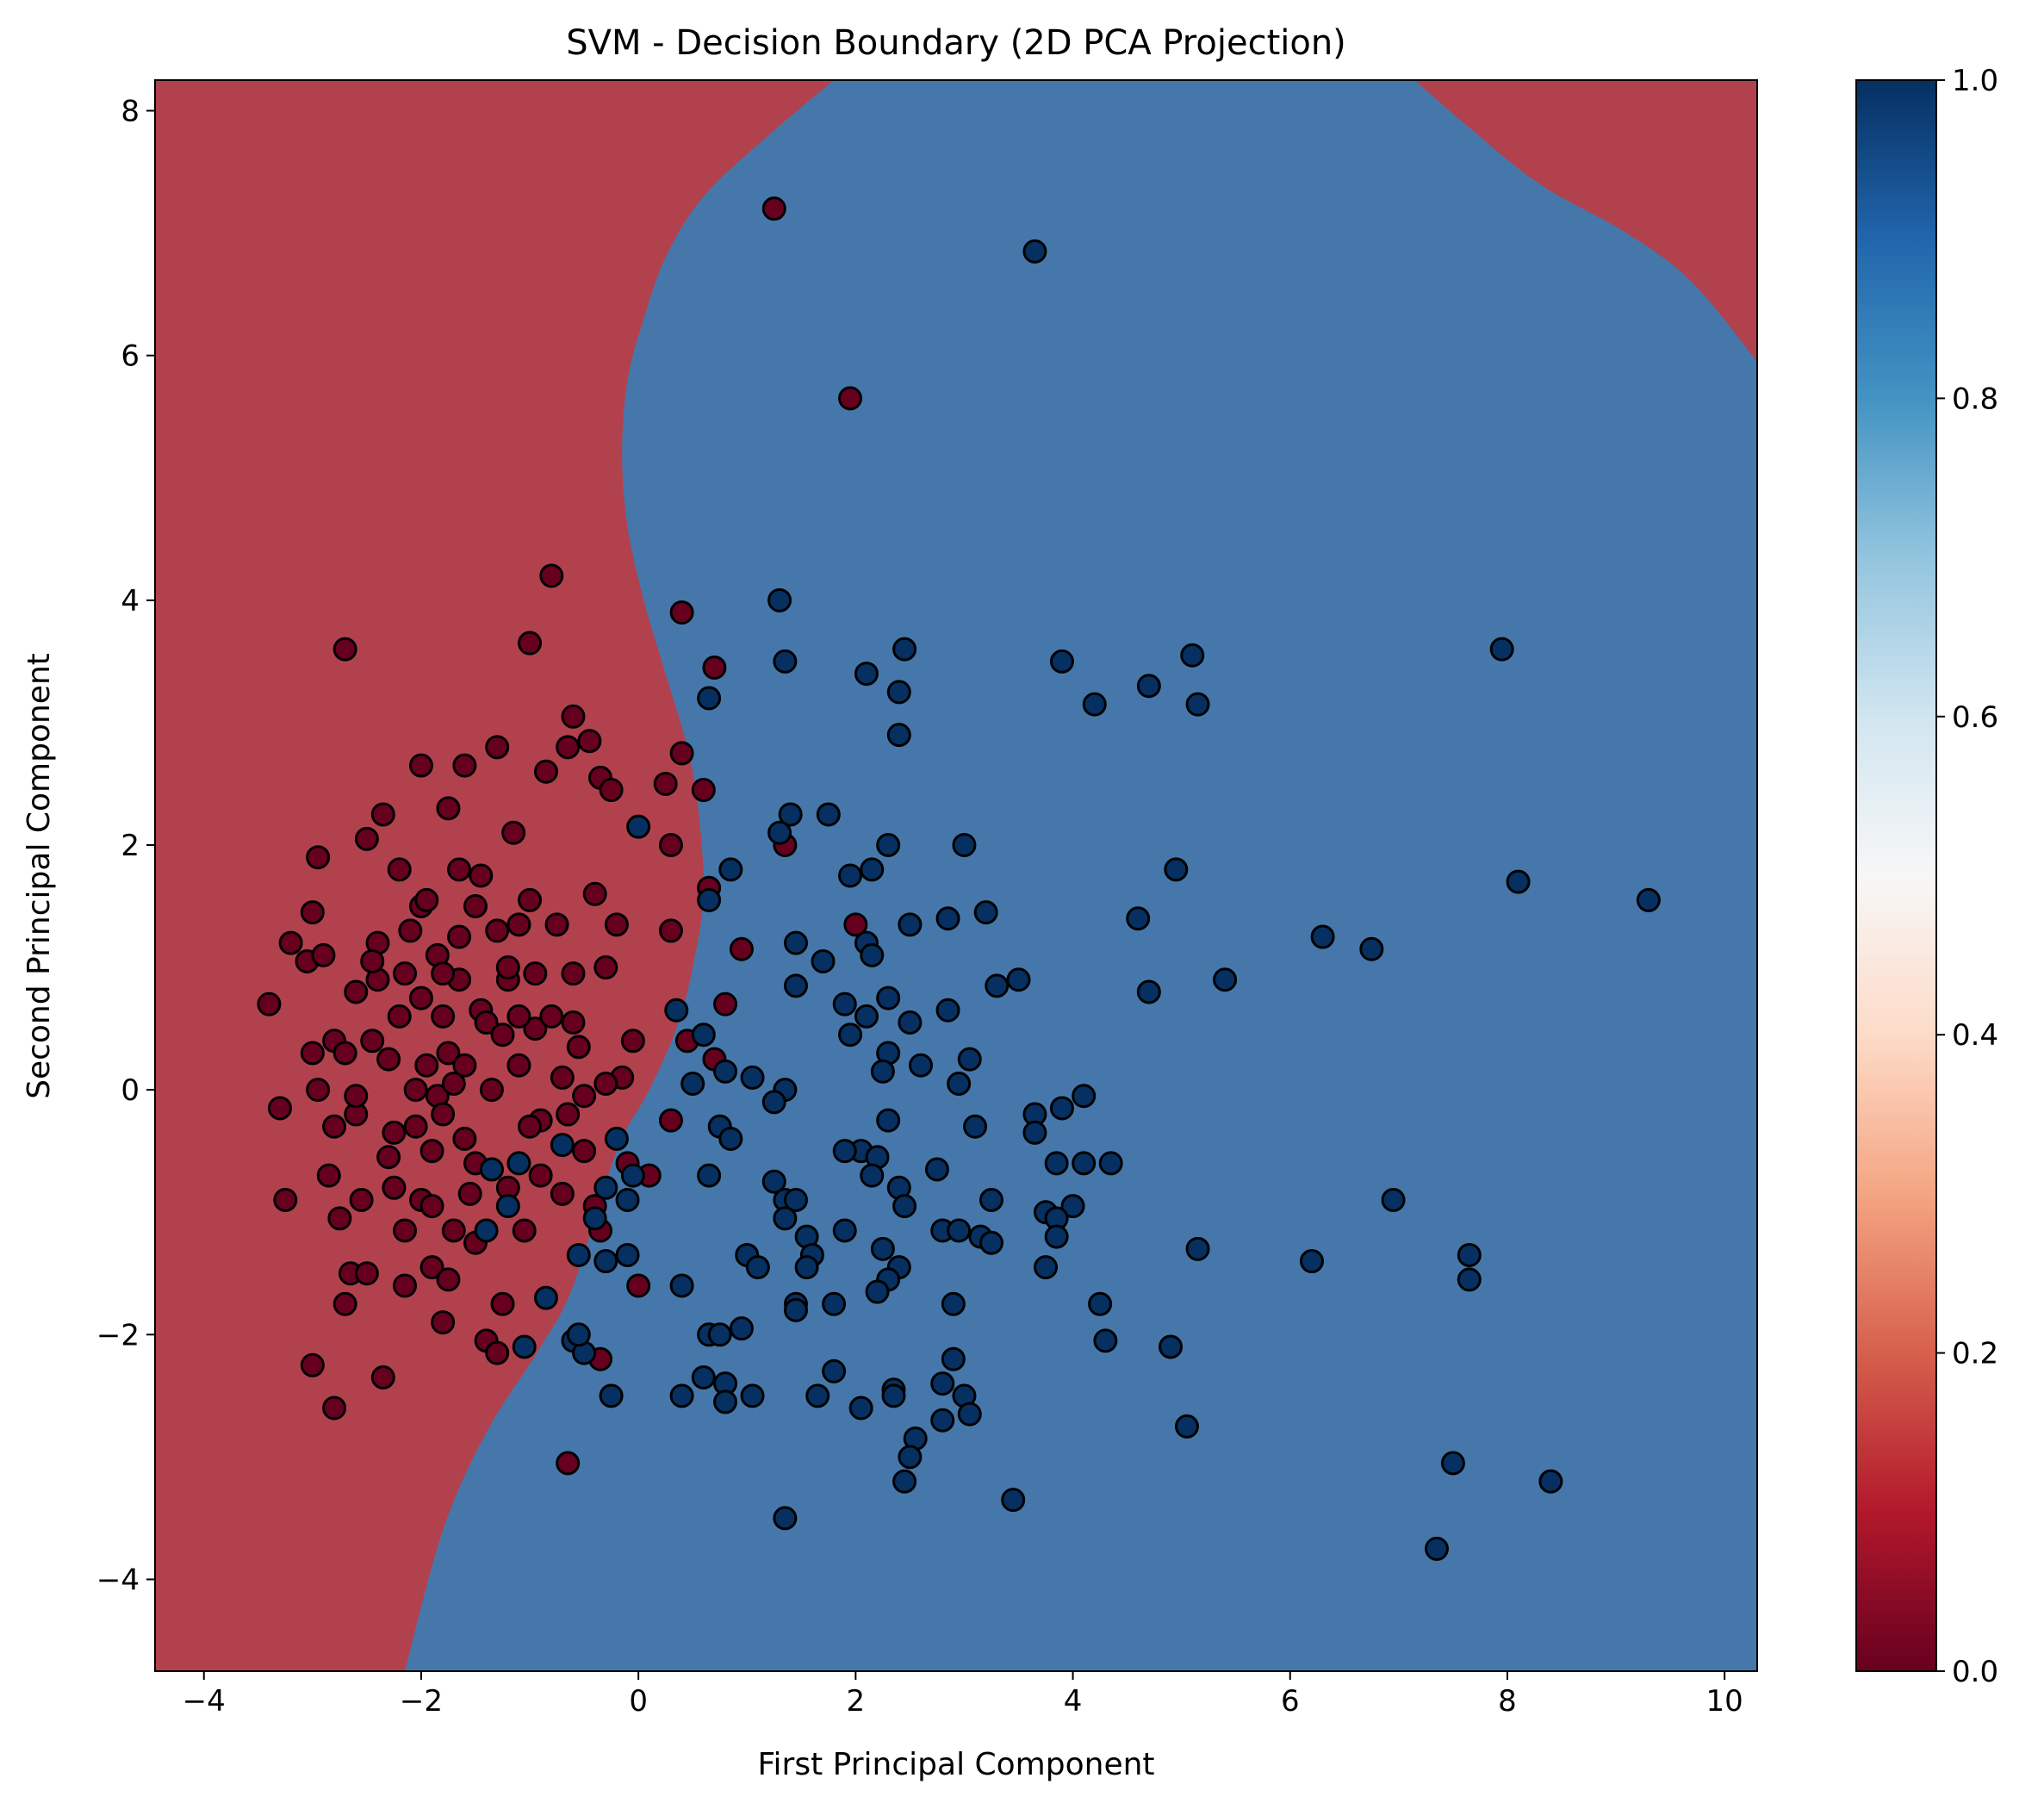 The width and height of the screenshot is (2044, 1809). Describe the element at coordinates (857, 1701) in the screenshot. I see `x-tick-label: 2` at that location.